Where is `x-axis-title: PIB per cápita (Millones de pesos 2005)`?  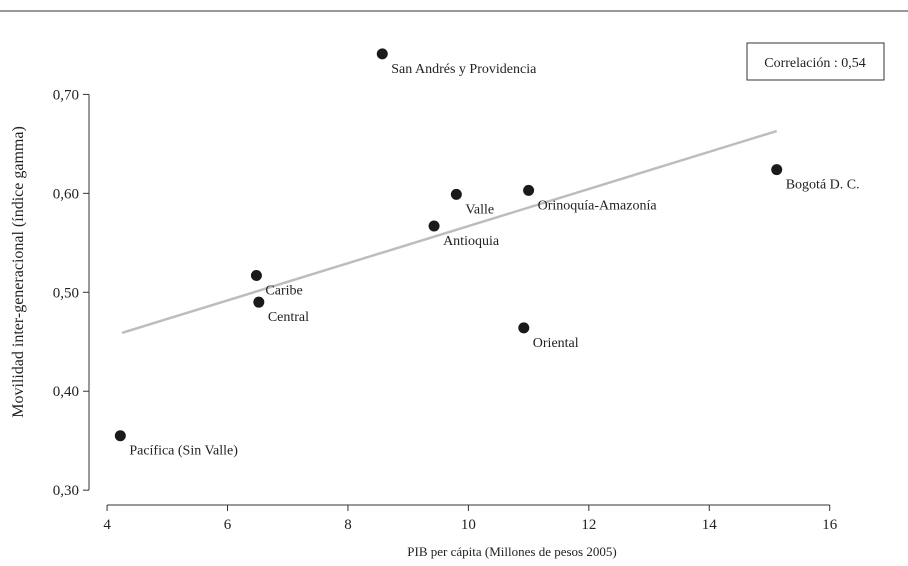 x-axis-title: PIB per cápita (Millones de pesos 2005) is located at coordinates (511, 551).